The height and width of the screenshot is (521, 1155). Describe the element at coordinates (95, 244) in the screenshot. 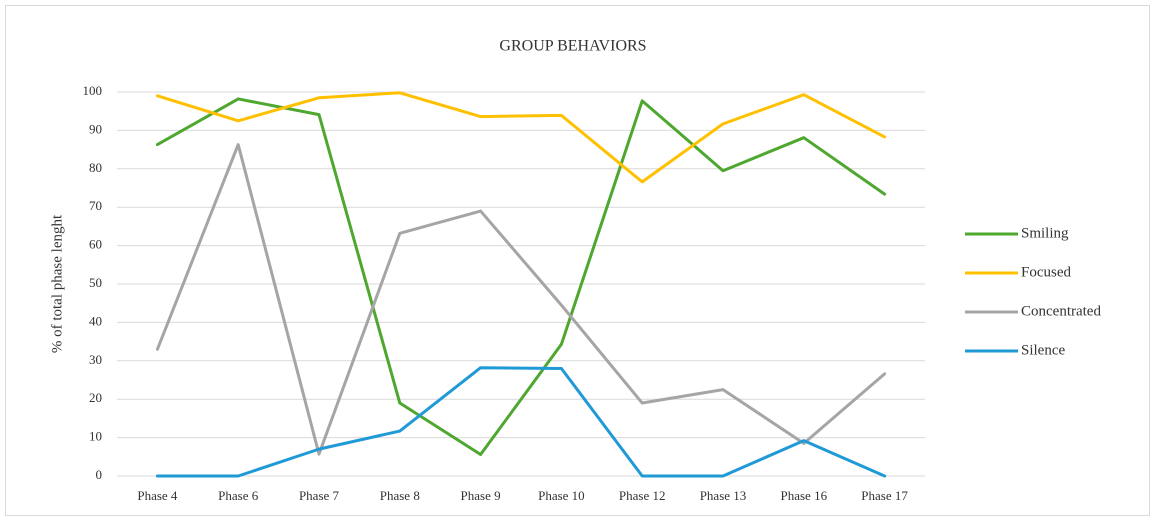

I see `y-tick-label: 60` at that location.